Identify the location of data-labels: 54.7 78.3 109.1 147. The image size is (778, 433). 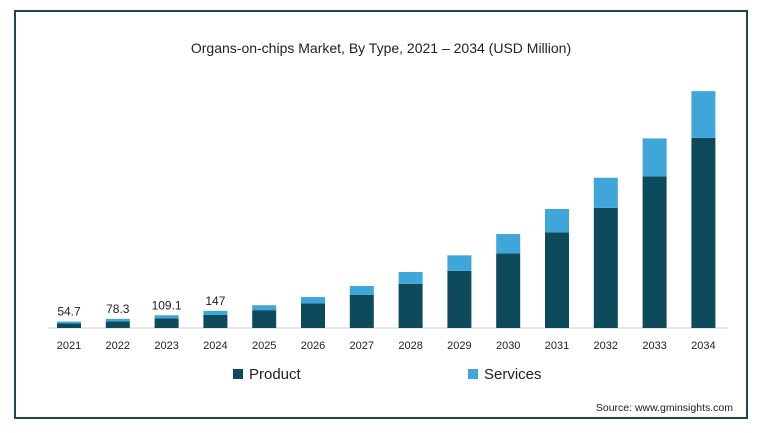
(141, 306).